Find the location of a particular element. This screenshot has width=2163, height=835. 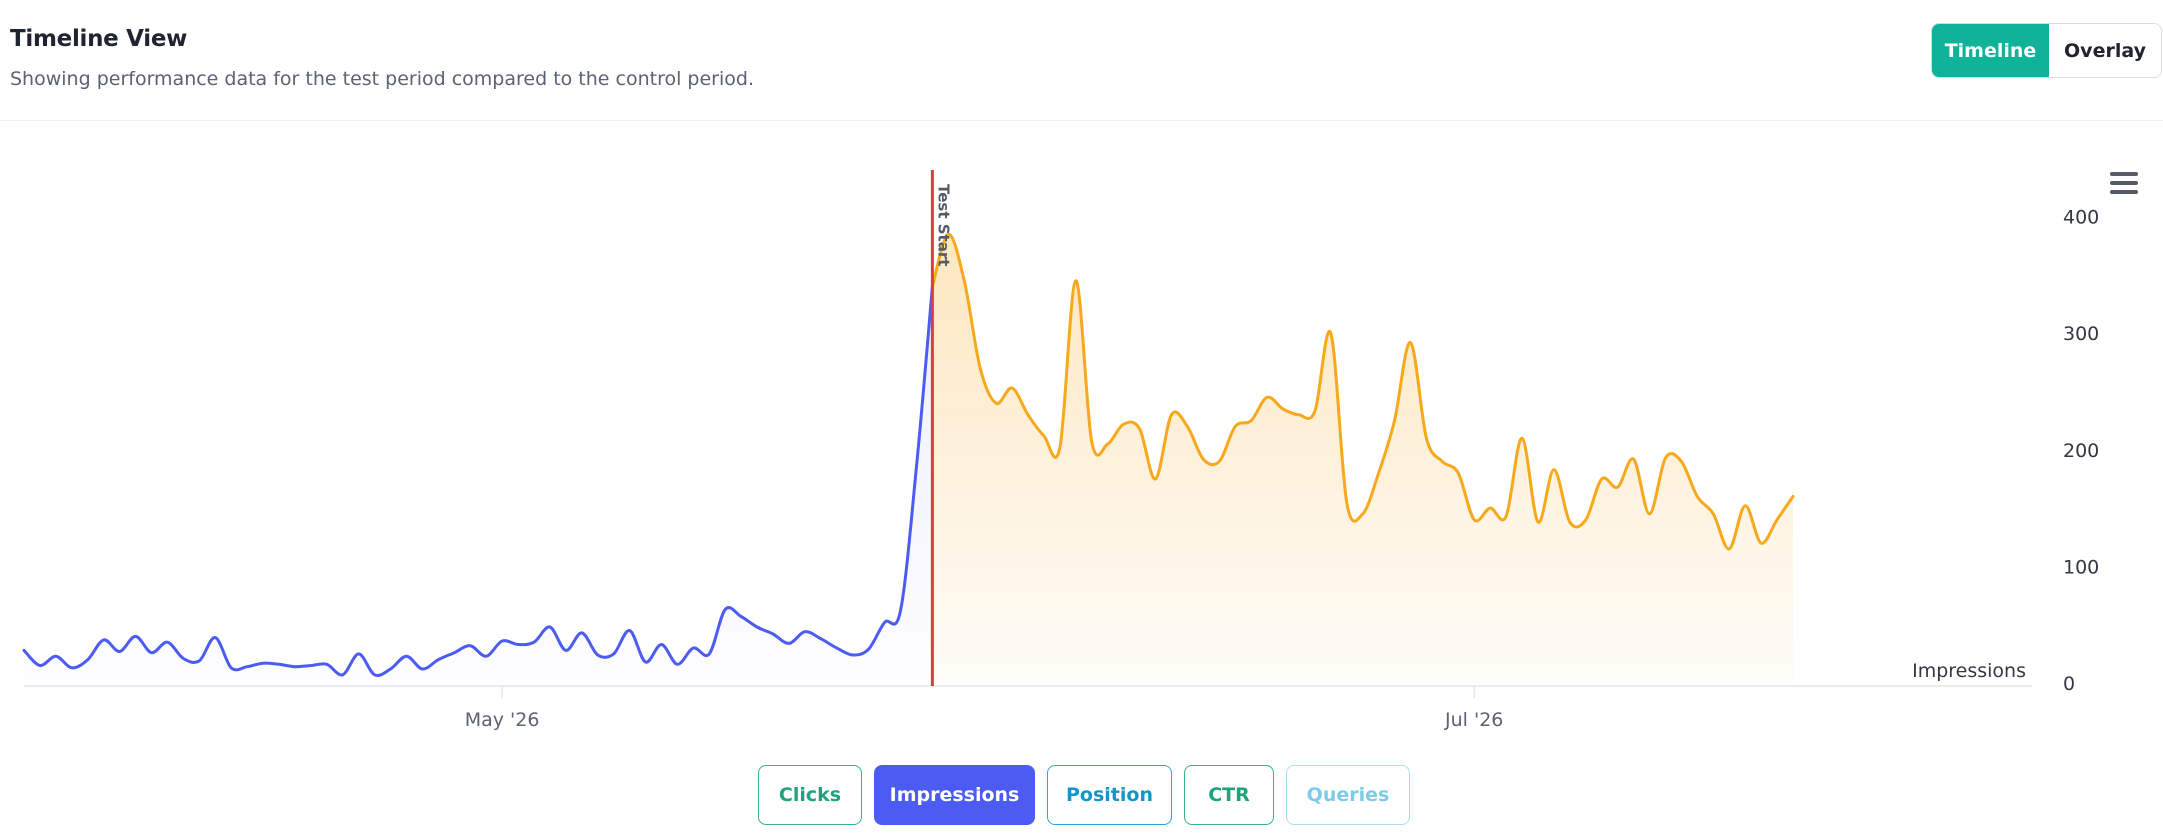

y-tick-label: 100 is located at coordinates (2081, 567).